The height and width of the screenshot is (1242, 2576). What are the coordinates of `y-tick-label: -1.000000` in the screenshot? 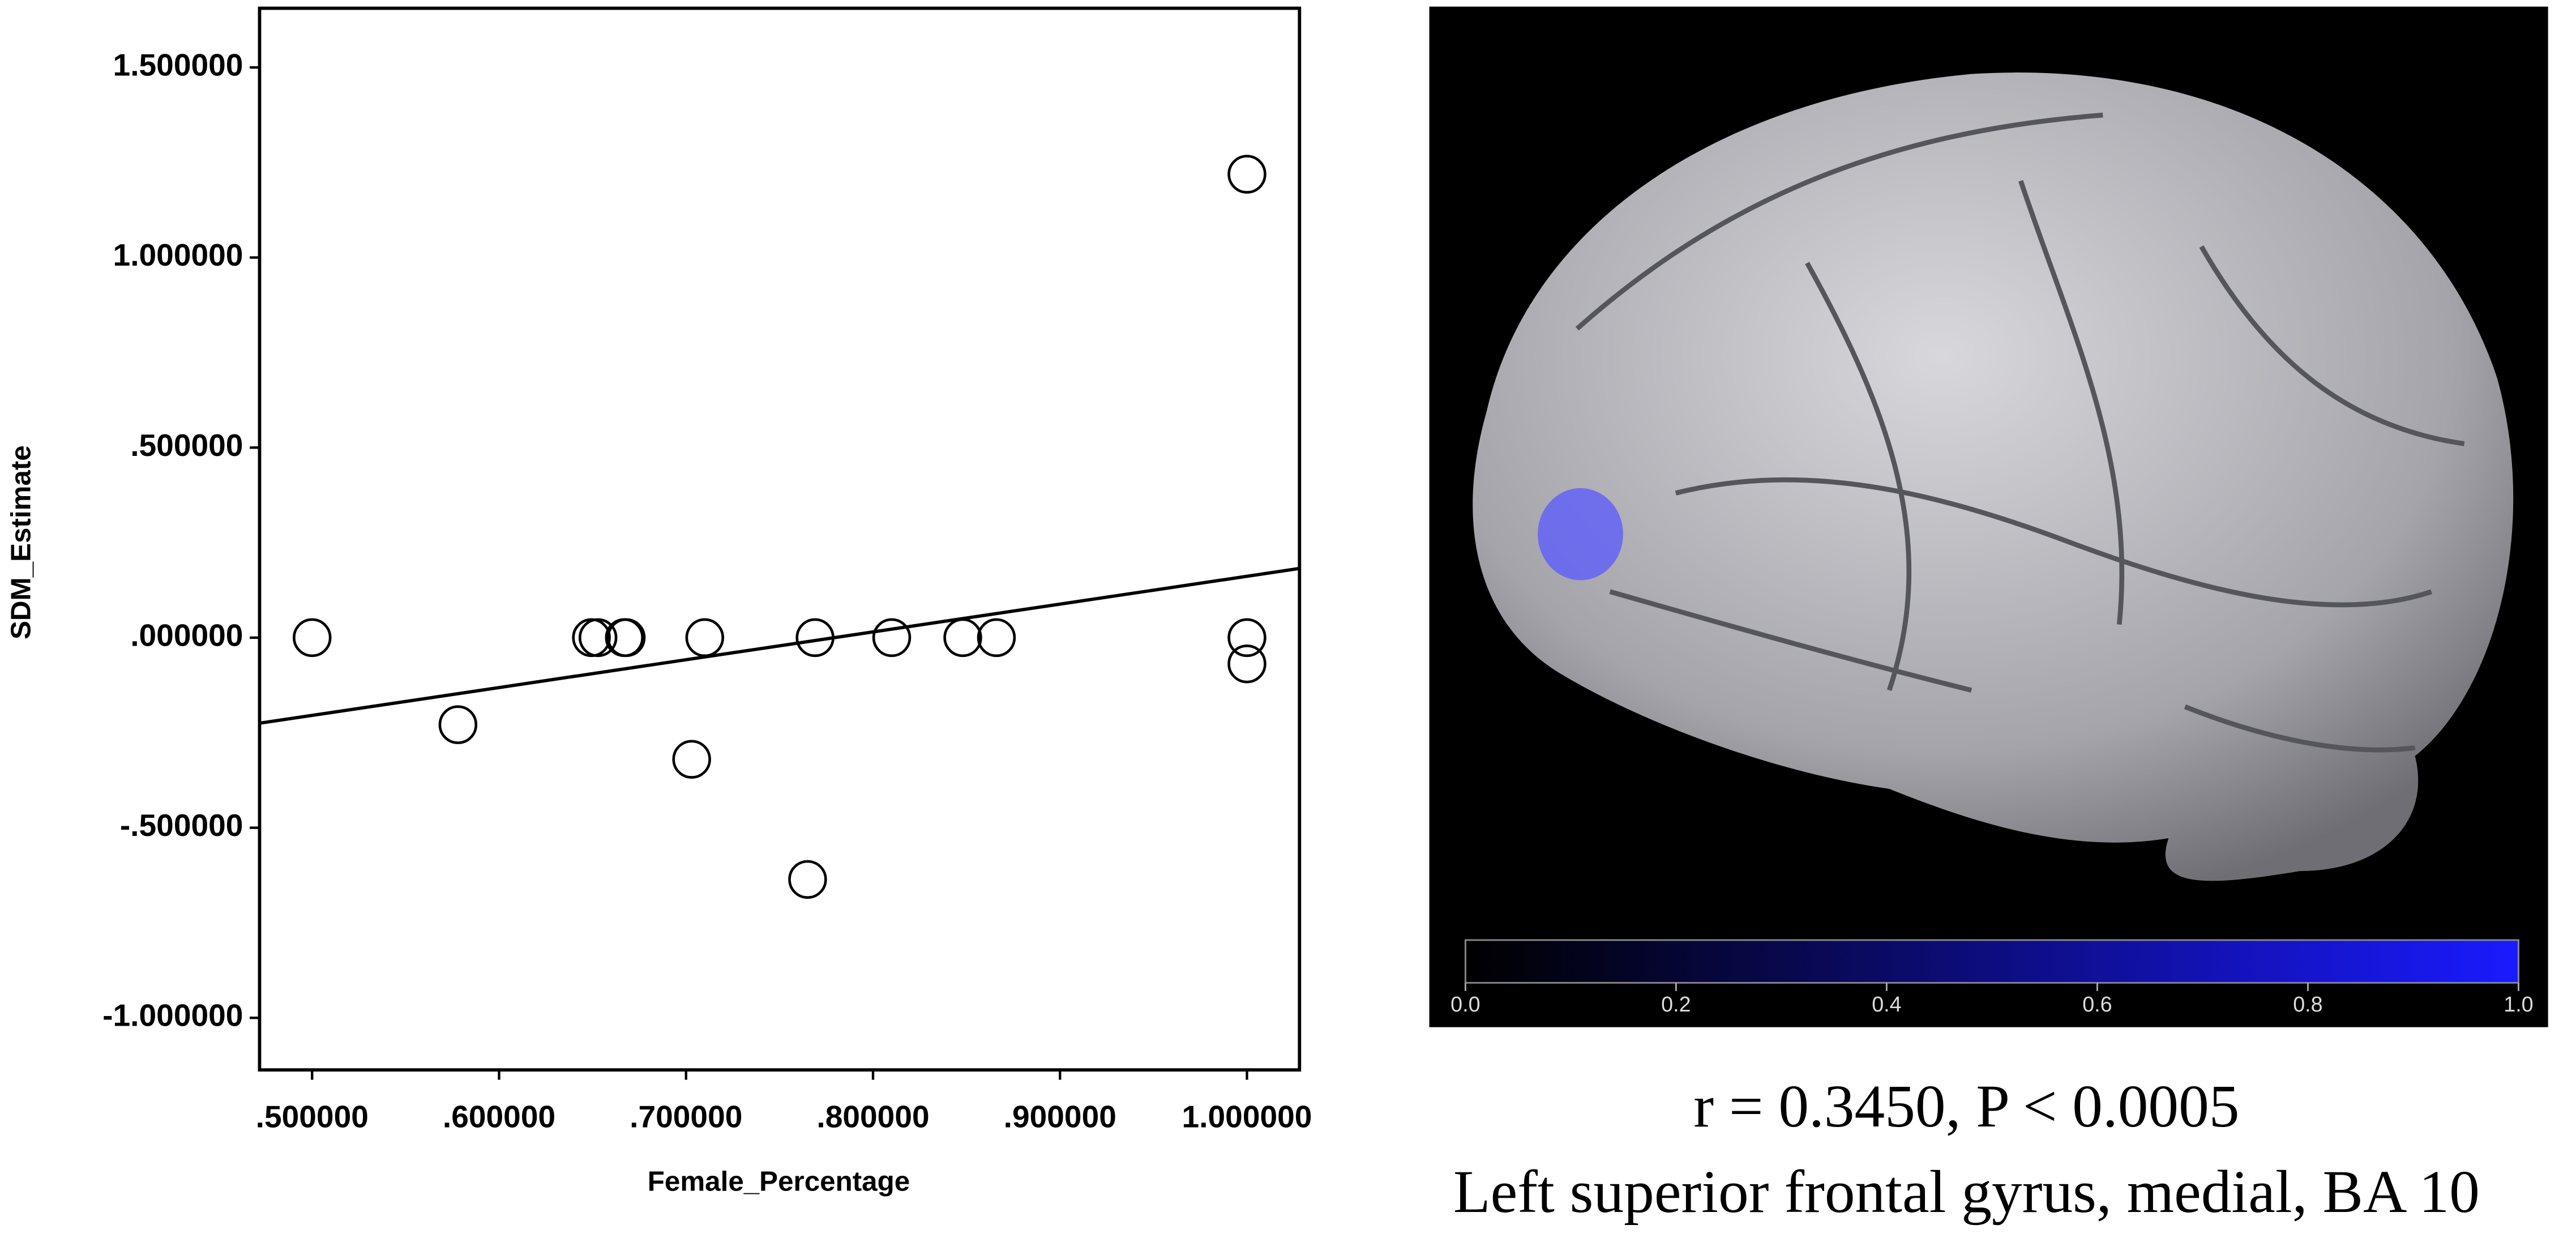 It's located at (172, 1016).